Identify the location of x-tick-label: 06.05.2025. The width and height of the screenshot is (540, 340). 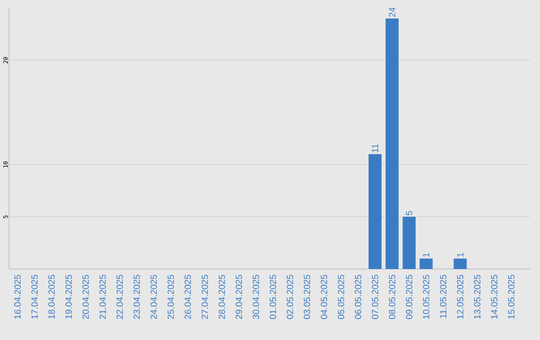
(358, 296).